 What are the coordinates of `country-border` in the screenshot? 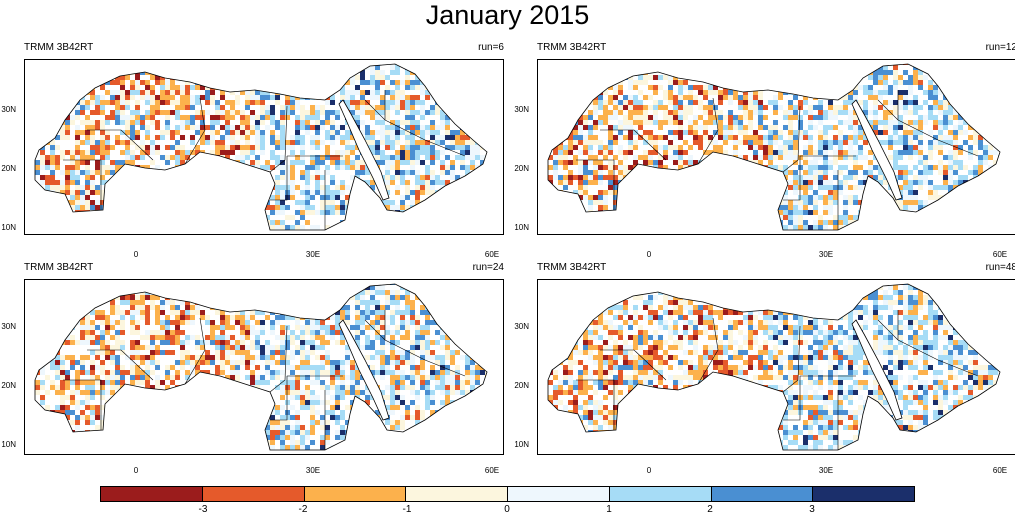 It's located at (792, 178).